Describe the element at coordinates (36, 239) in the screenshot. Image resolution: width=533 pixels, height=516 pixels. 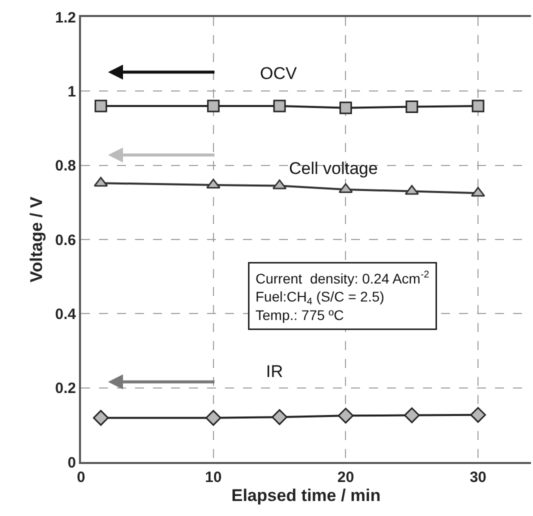
I see `y-axis-title: Voltage / V` at that location.